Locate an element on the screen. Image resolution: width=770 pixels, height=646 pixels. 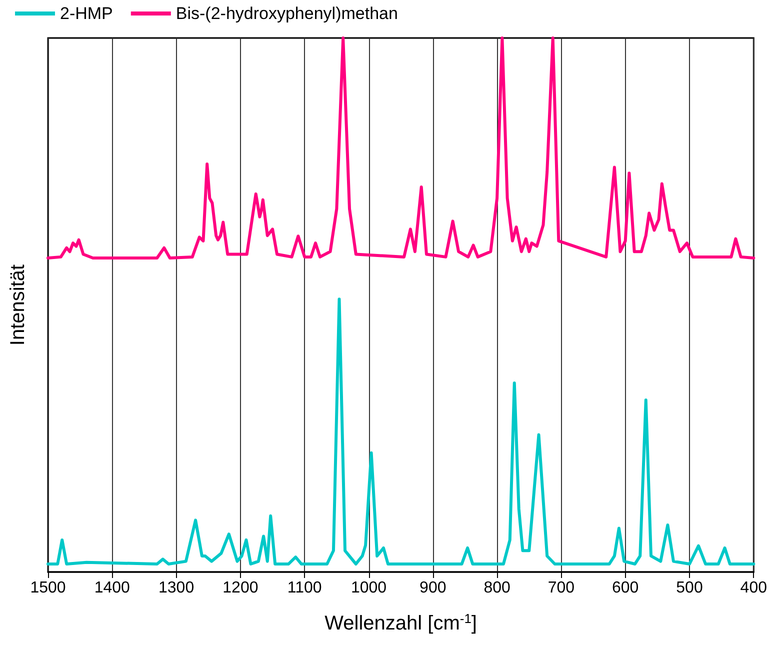
x-tick-label: 400 is located at coordinates (754, 588).